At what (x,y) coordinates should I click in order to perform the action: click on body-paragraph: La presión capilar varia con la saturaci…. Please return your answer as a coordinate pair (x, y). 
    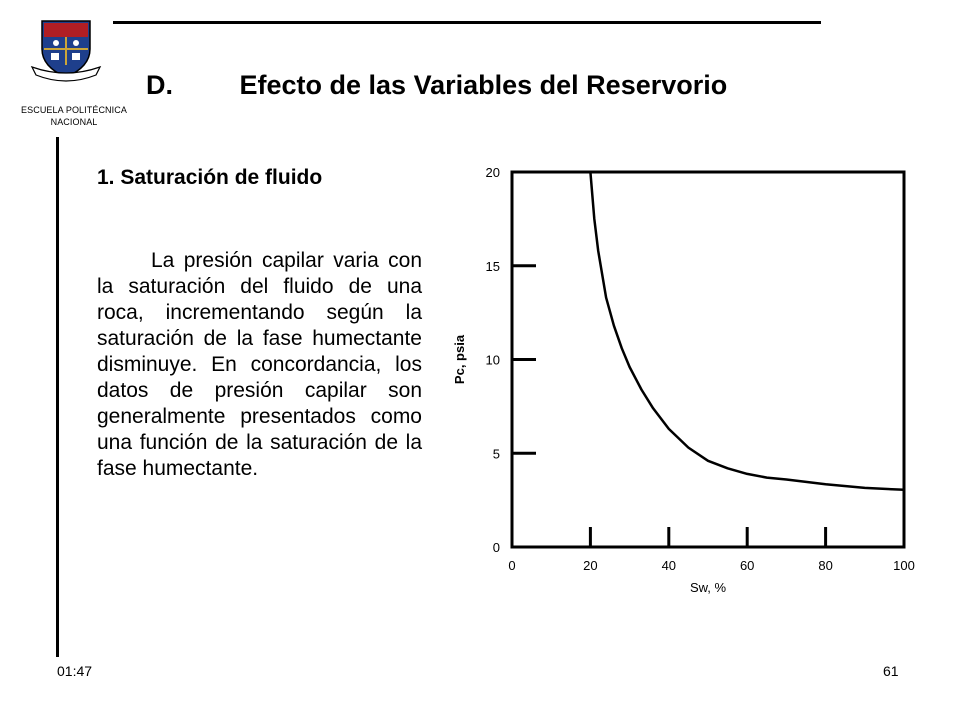
    Looking at the image, I should click on (259, 364).